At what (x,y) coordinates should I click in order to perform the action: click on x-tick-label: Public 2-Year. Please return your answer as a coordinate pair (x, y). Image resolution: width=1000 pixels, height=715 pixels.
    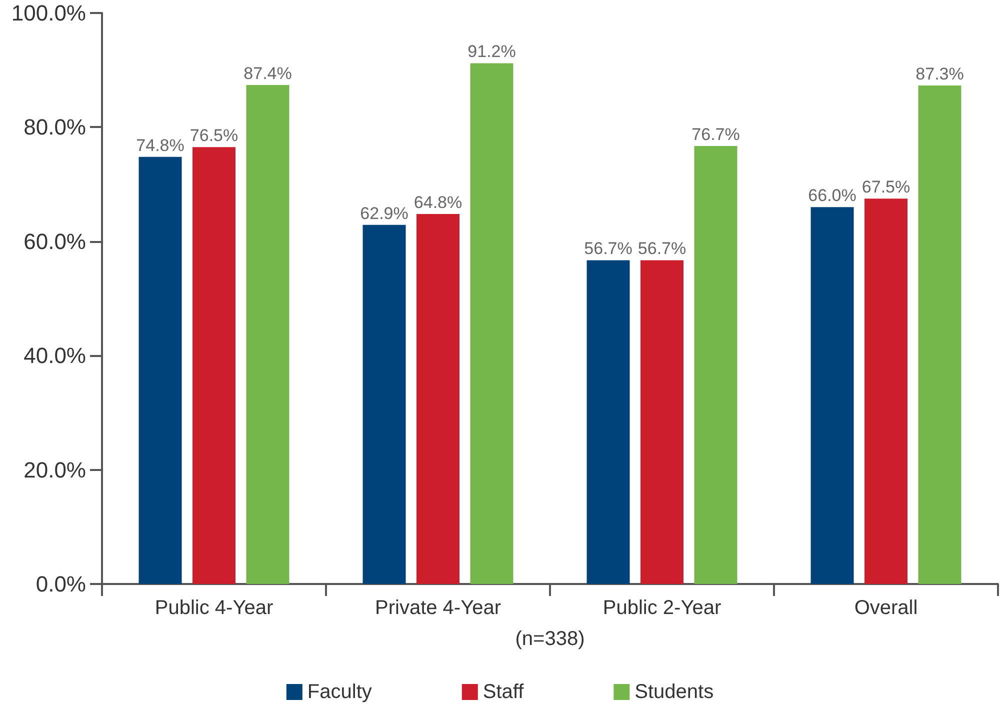
    Looking at the image, I should click on (662, 608).